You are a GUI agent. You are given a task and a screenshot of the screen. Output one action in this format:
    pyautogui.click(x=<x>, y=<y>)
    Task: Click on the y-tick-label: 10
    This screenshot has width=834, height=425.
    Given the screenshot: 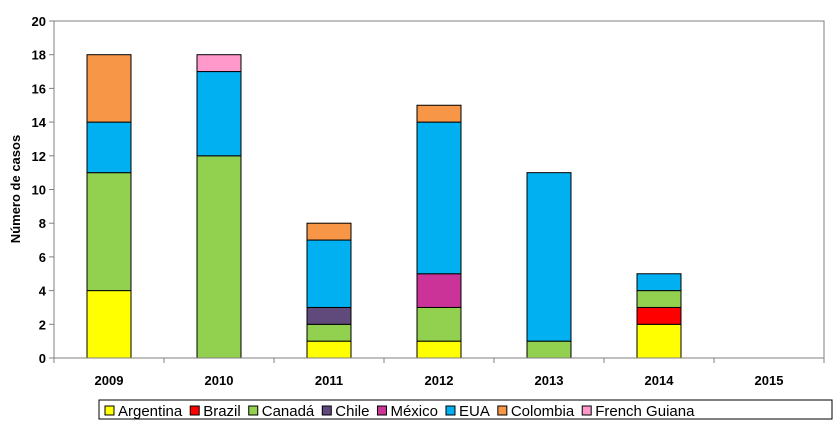 What is the action you would take?
    pyautogui.click(x=39, y=190)
    